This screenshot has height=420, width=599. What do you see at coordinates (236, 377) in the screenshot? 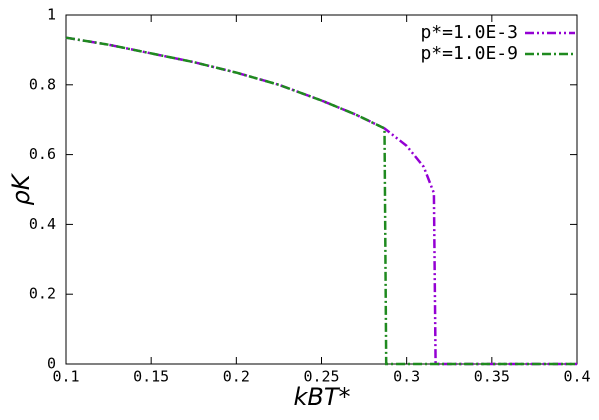
I see `x-tick-label: 0.2` at bounding box center [236, 377].